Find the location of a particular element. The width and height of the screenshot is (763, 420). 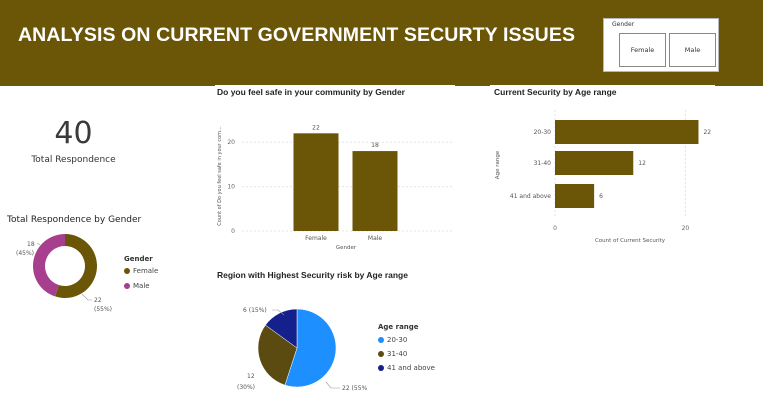

donut-slice-male is located at coordinates (49, 265).